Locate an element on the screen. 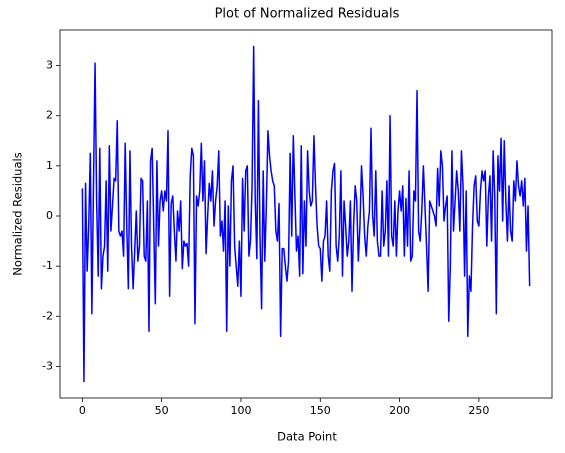 This screenshot has height=453, width=565. x-tick-label: 200 is located at coordinates (399, 410).